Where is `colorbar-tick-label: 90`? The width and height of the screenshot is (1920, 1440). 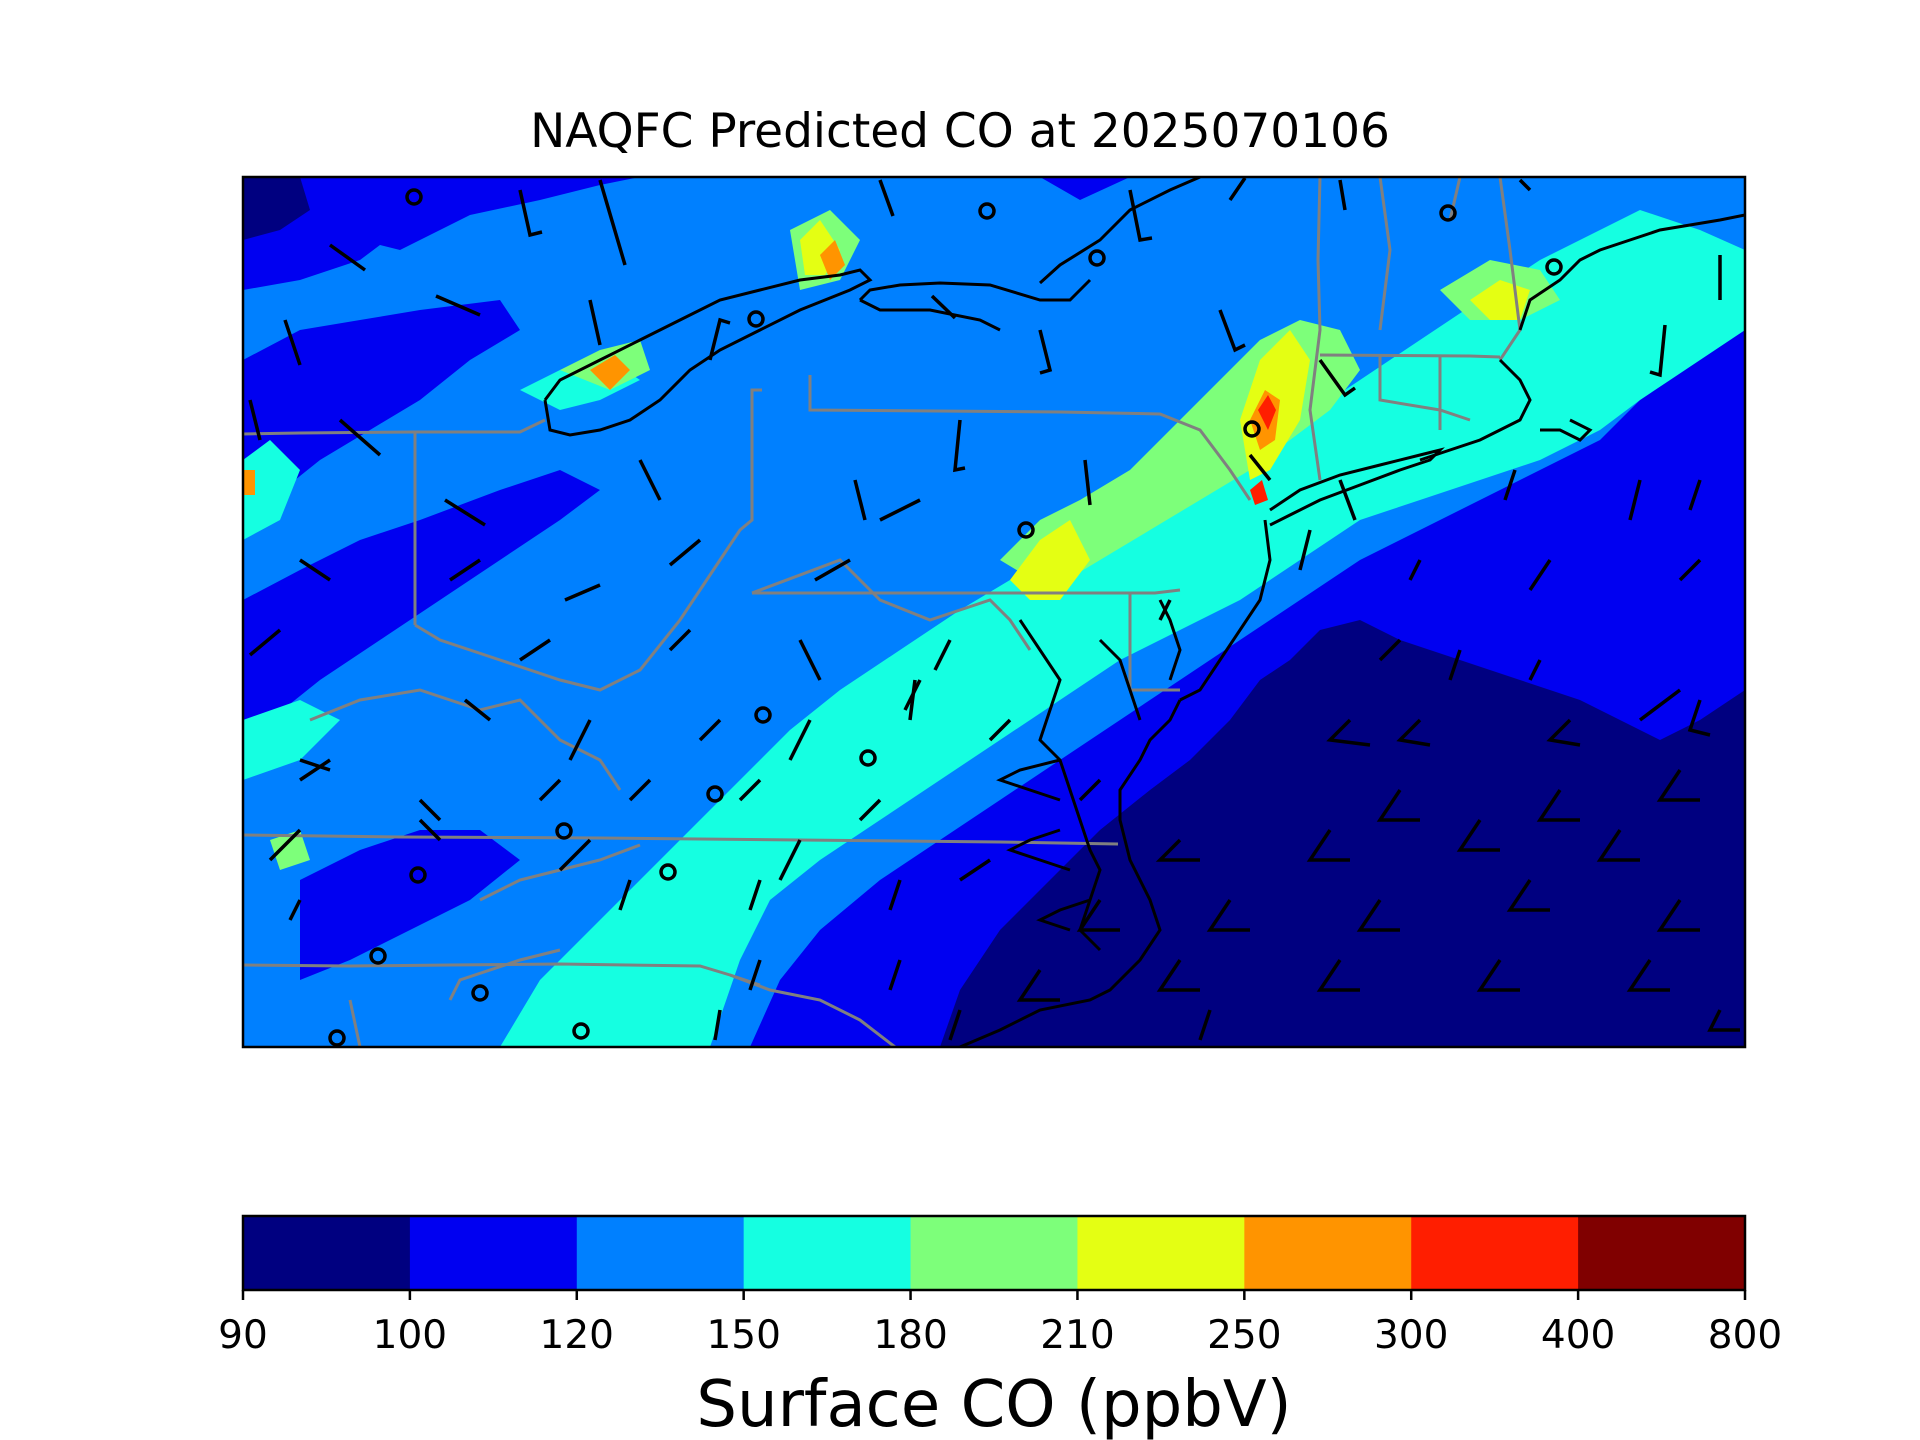
colorbar-tick-label: 90 is located at coordinates (243, 1335).